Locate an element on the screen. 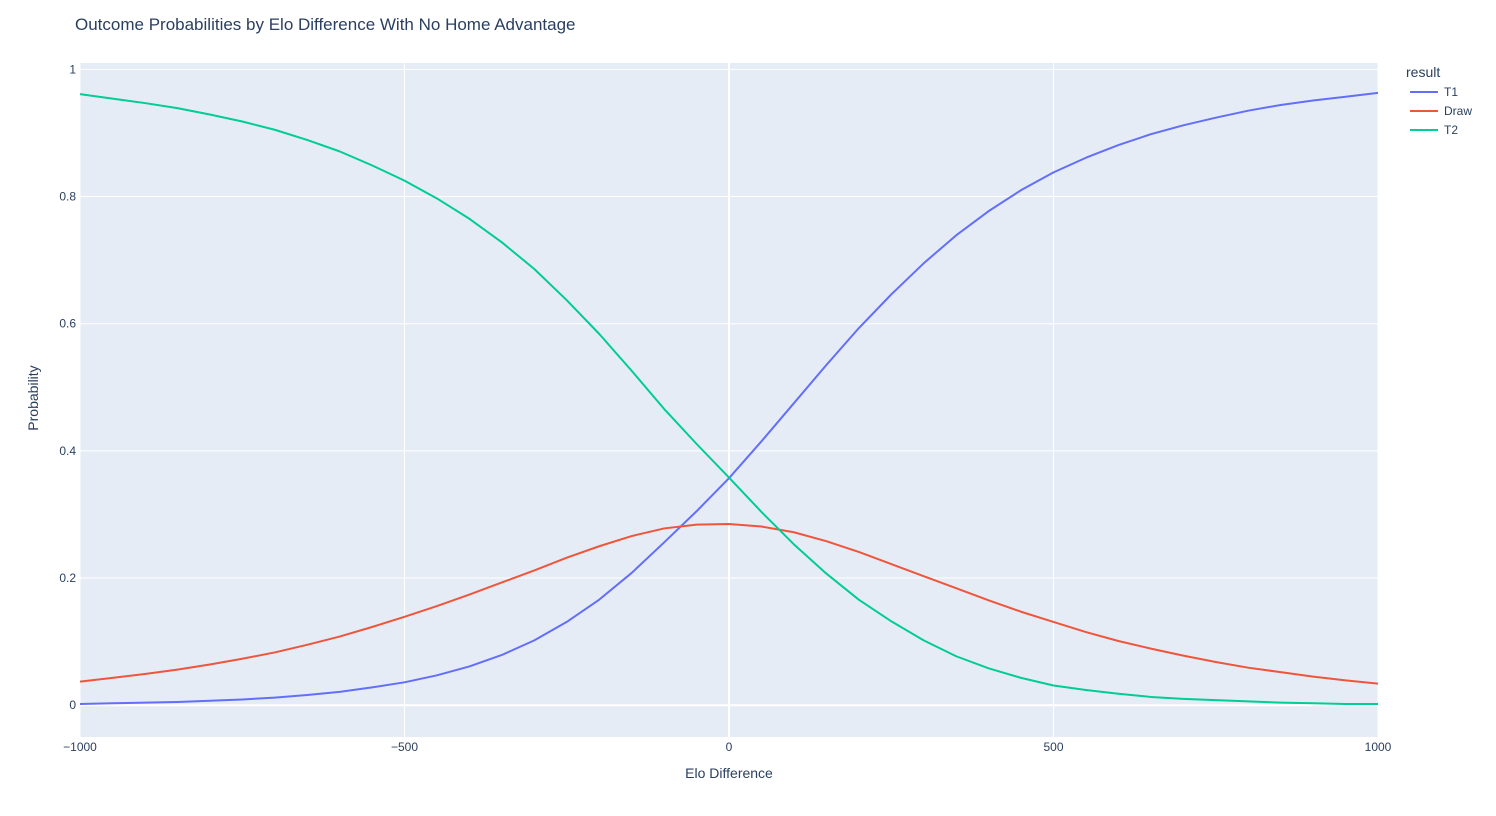  y-tick-label: 0.4 is located at coordinates (67, 451).